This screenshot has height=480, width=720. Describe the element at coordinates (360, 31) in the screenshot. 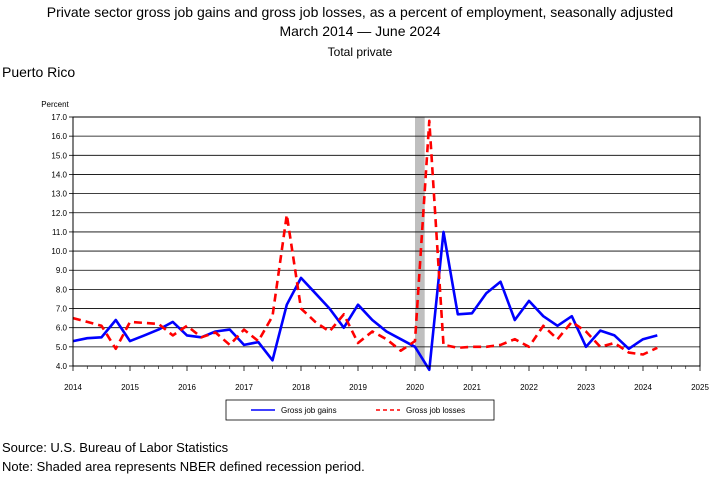

I see `chart-subtitle: March 2014 — June 2024` at that location.